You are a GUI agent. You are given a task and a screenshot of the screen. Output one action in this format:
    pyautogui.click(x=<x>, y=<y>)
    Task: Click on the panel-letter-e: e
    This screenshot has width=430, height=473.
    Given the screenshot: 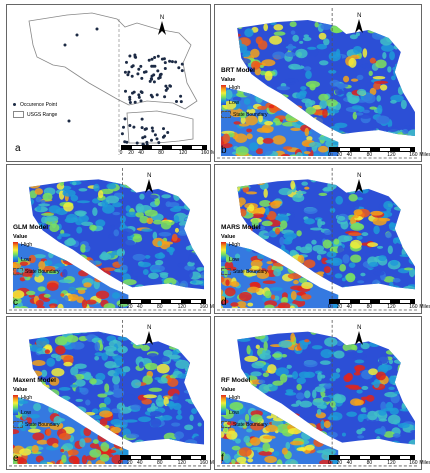 What is the action you would take?
    pyautogui.click(x=16, y=458)
    